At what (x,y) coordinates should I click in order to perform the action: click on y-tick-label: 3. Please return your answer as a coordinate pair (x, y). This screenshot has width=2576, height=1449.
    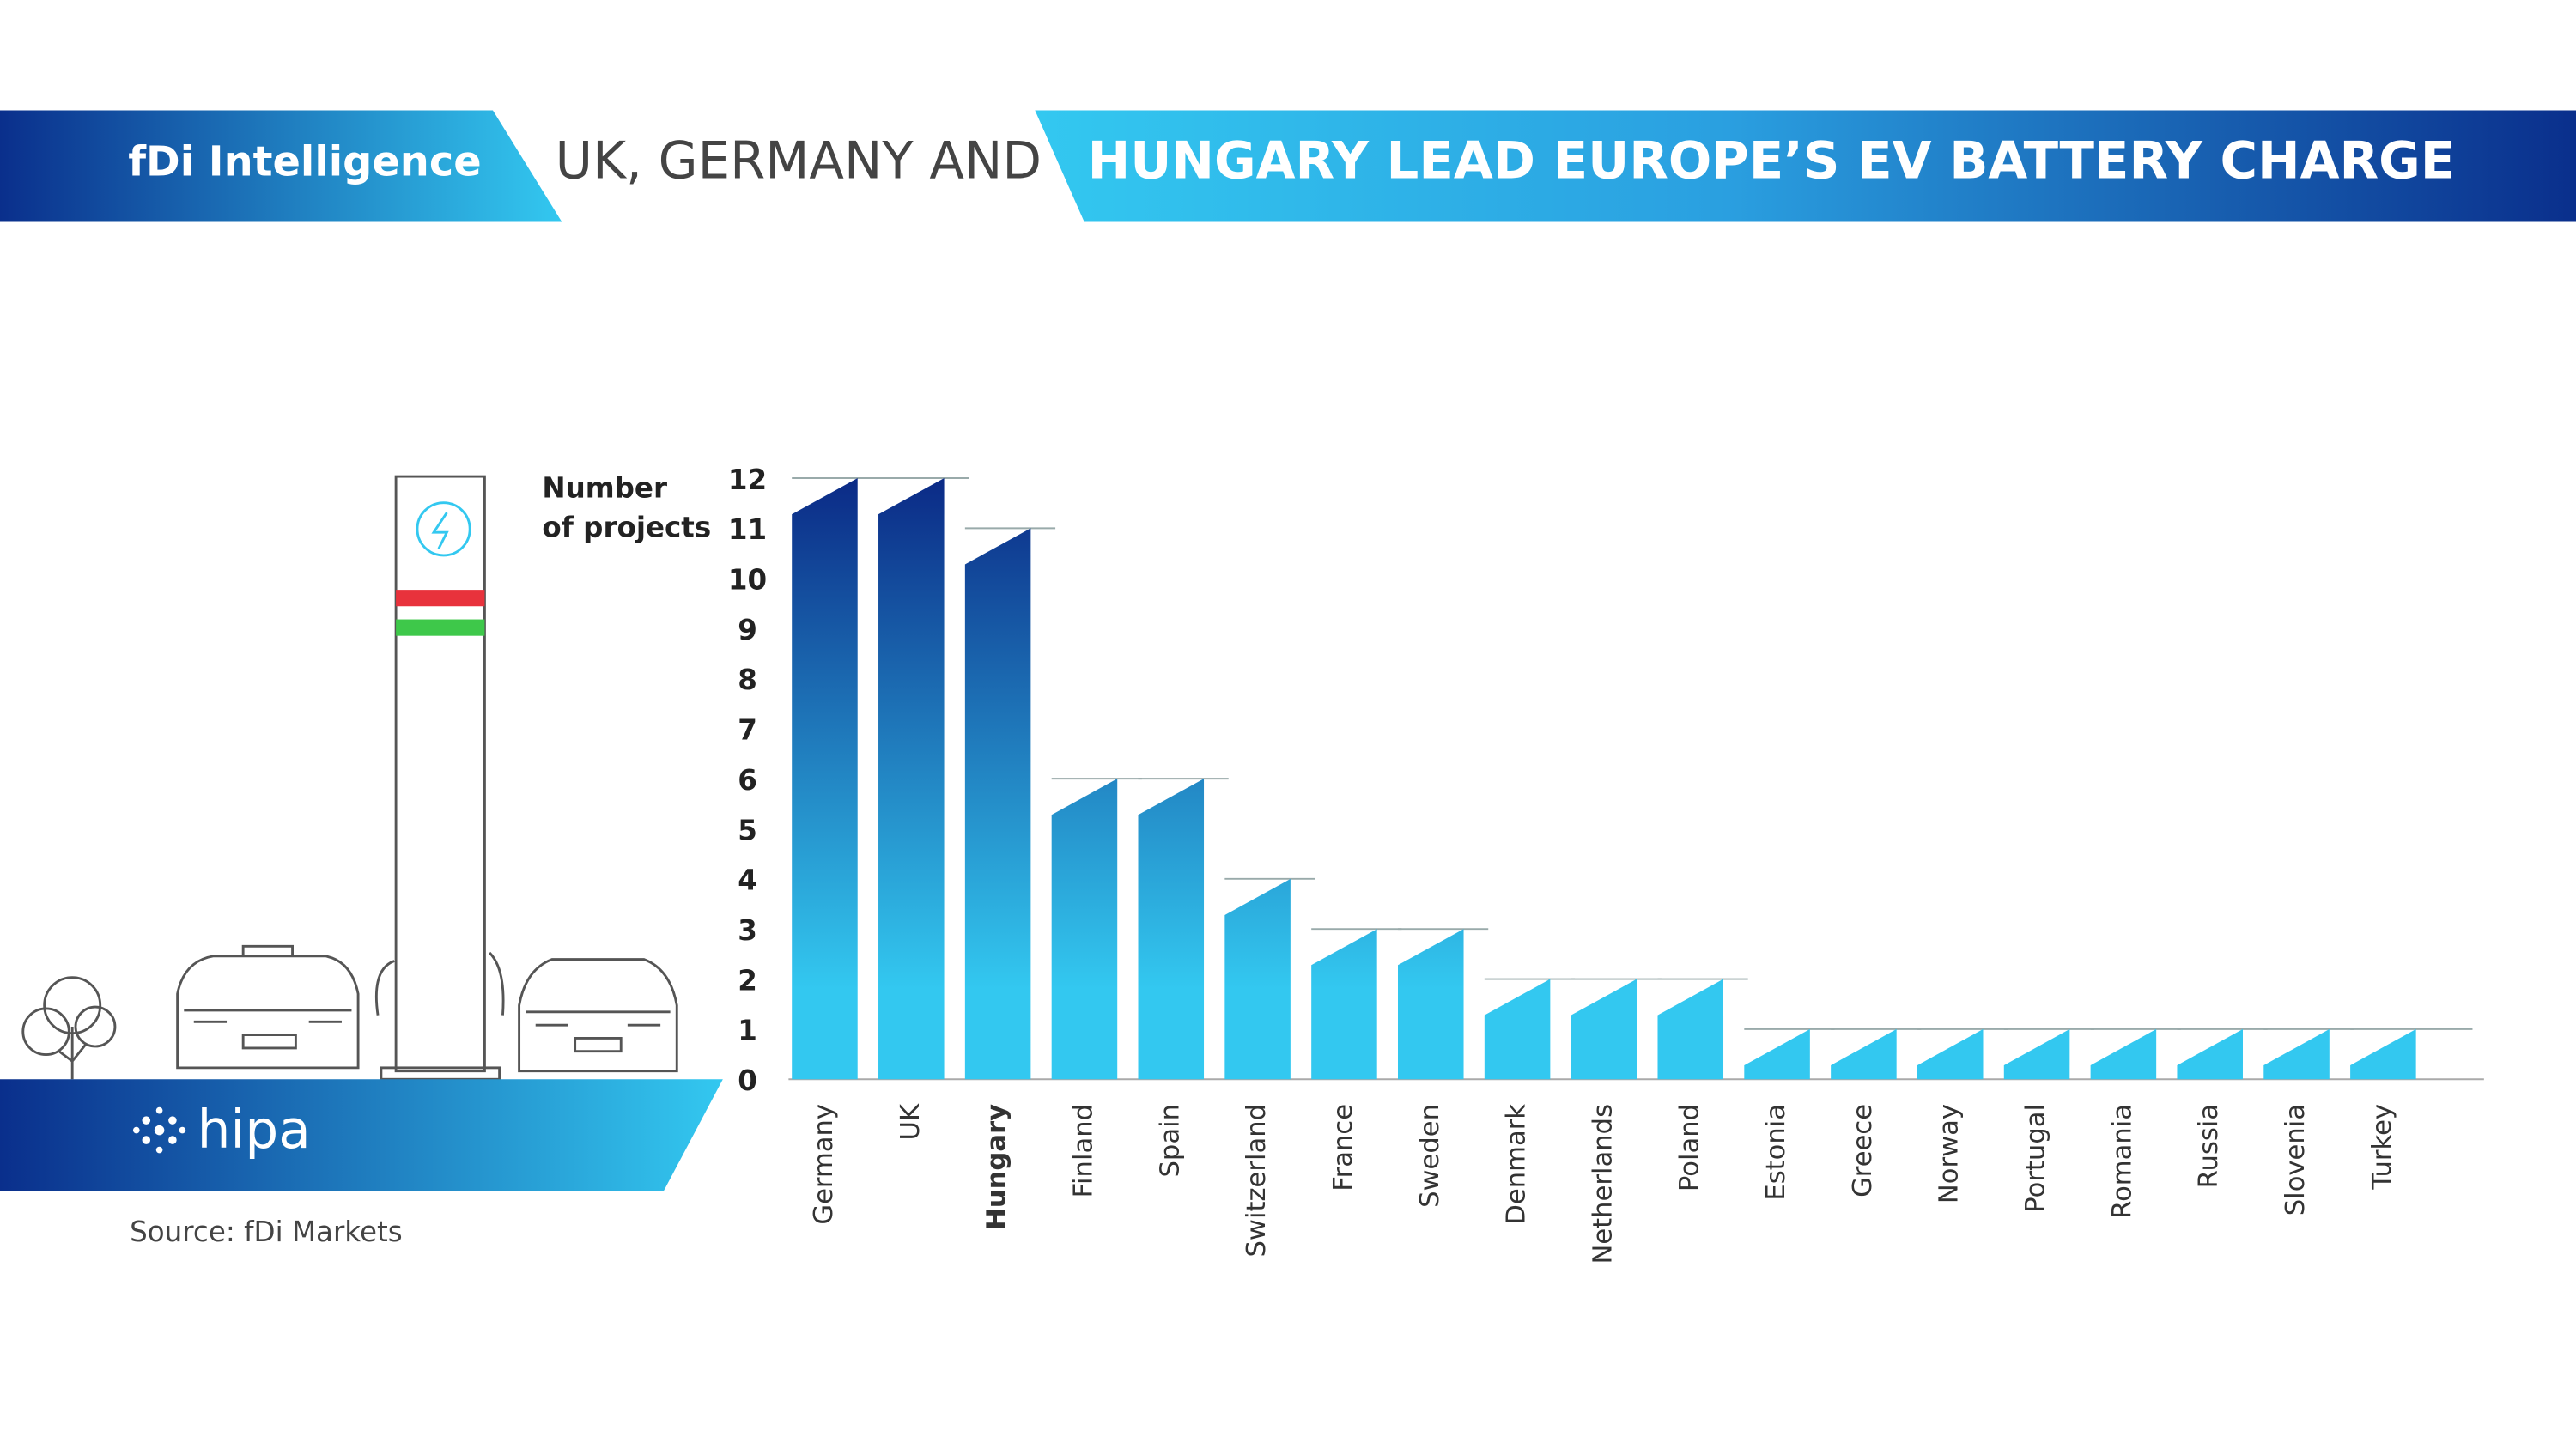
    Looking at the image, I should click on (748, 930).